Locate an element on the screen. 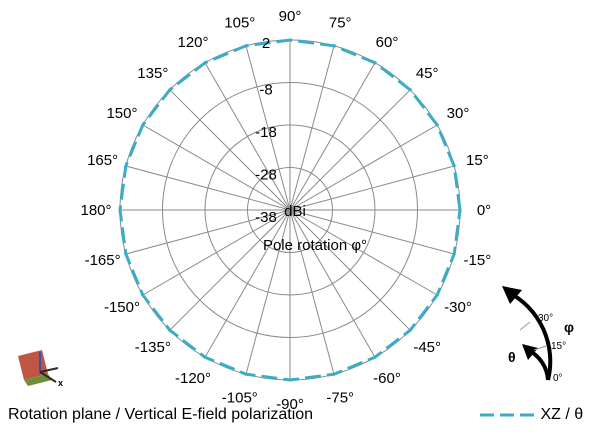 This screenshot has height=437, width=597. angular-tick-label-19: -75° is located at coordinates (340, 397).